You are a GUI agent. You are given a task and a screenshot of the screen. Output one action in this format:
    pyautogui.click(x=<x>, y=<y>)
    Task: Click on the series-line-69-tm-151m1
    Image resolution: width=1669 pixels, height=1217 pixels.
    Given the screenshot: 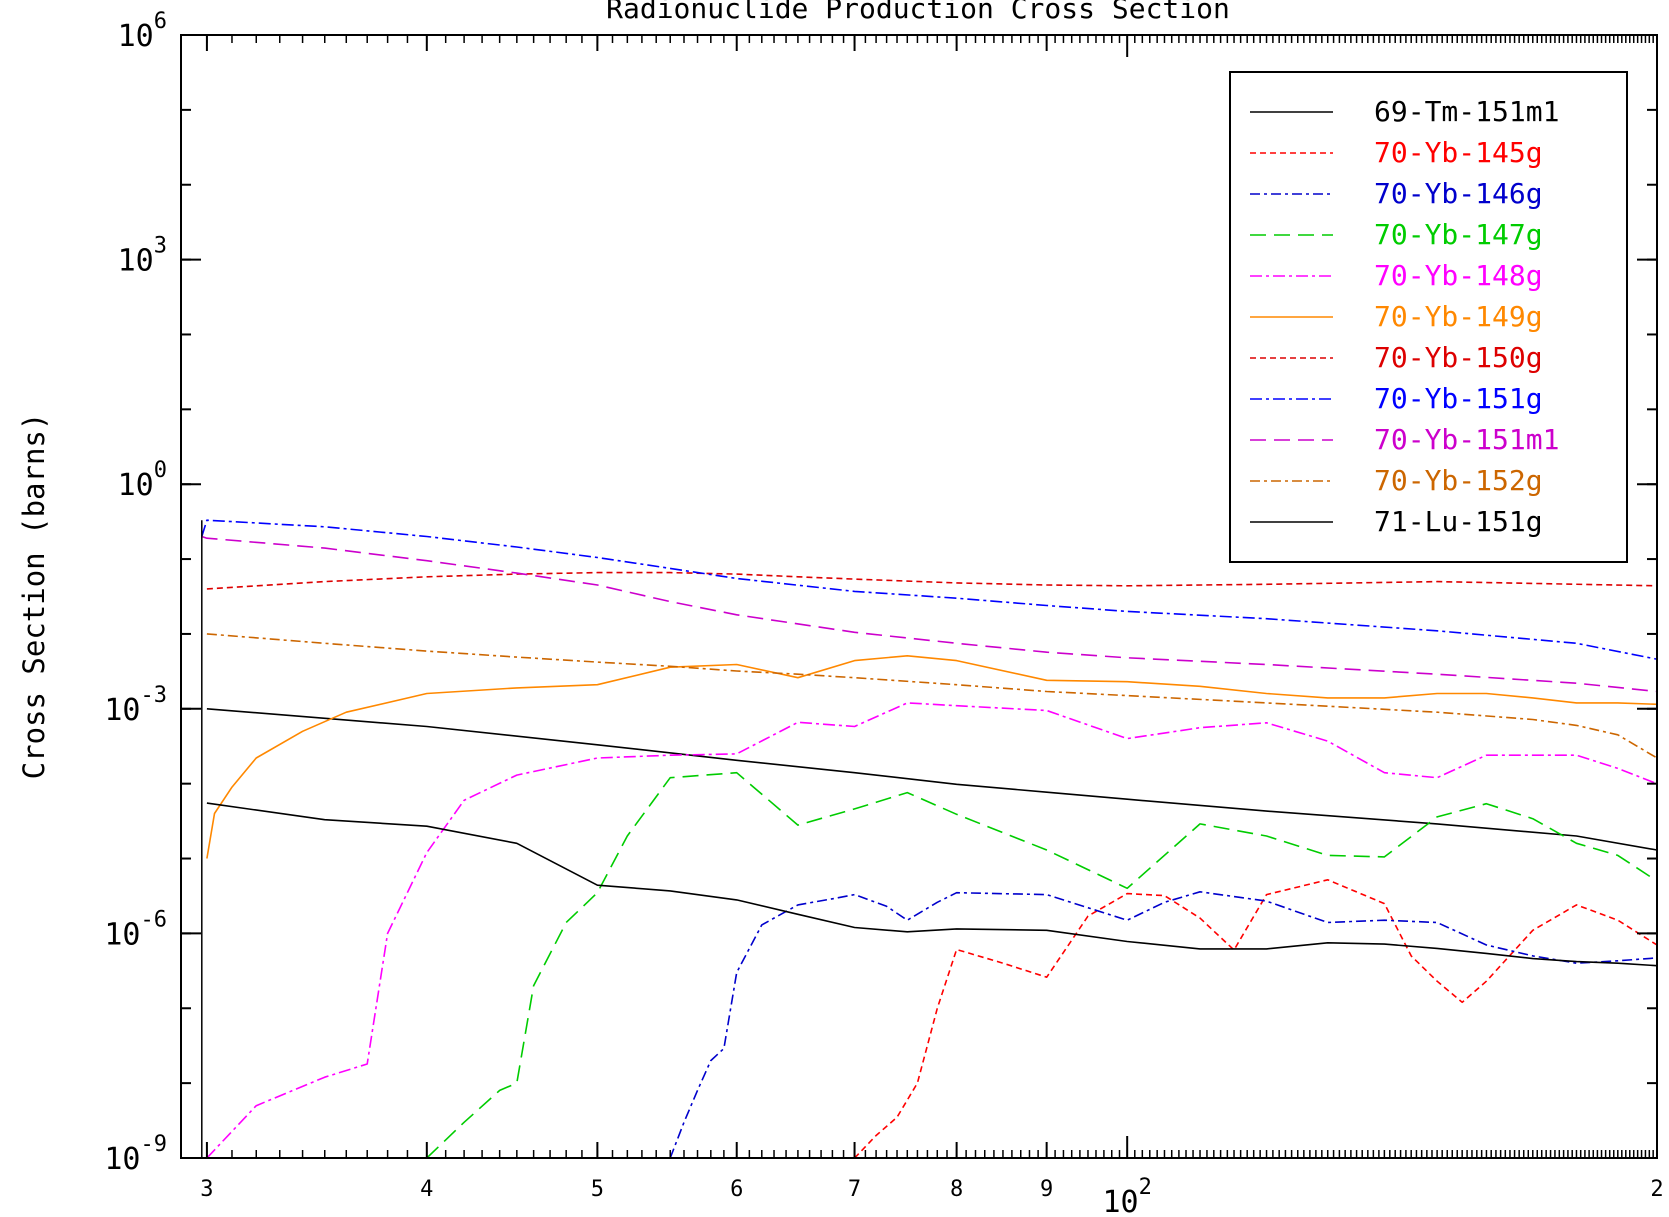 What is the action you would take?
    pyautogui.click(x=931, y=779)
    